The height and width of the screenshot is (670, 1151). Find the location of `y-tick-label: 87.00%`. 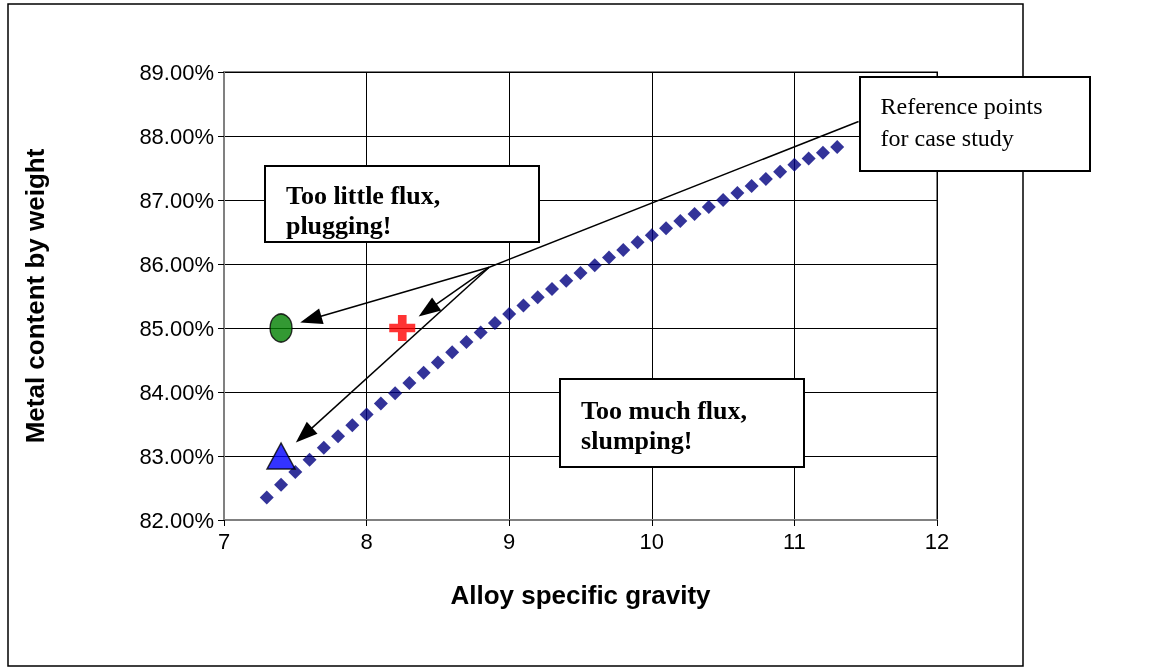

y-tick-label: 87.00% is located at coordinates (176, 200).